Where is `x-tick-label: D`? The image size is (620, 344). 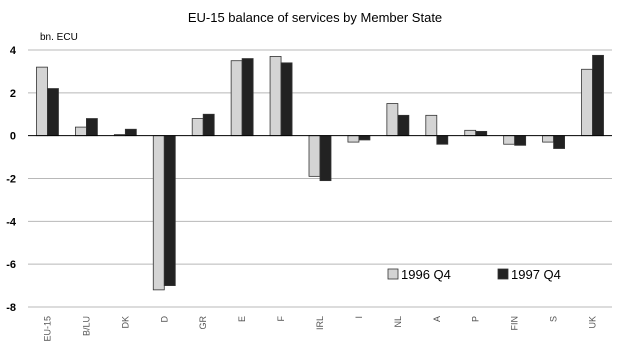 x-tick-label: D is located at coordinates (164, 319).